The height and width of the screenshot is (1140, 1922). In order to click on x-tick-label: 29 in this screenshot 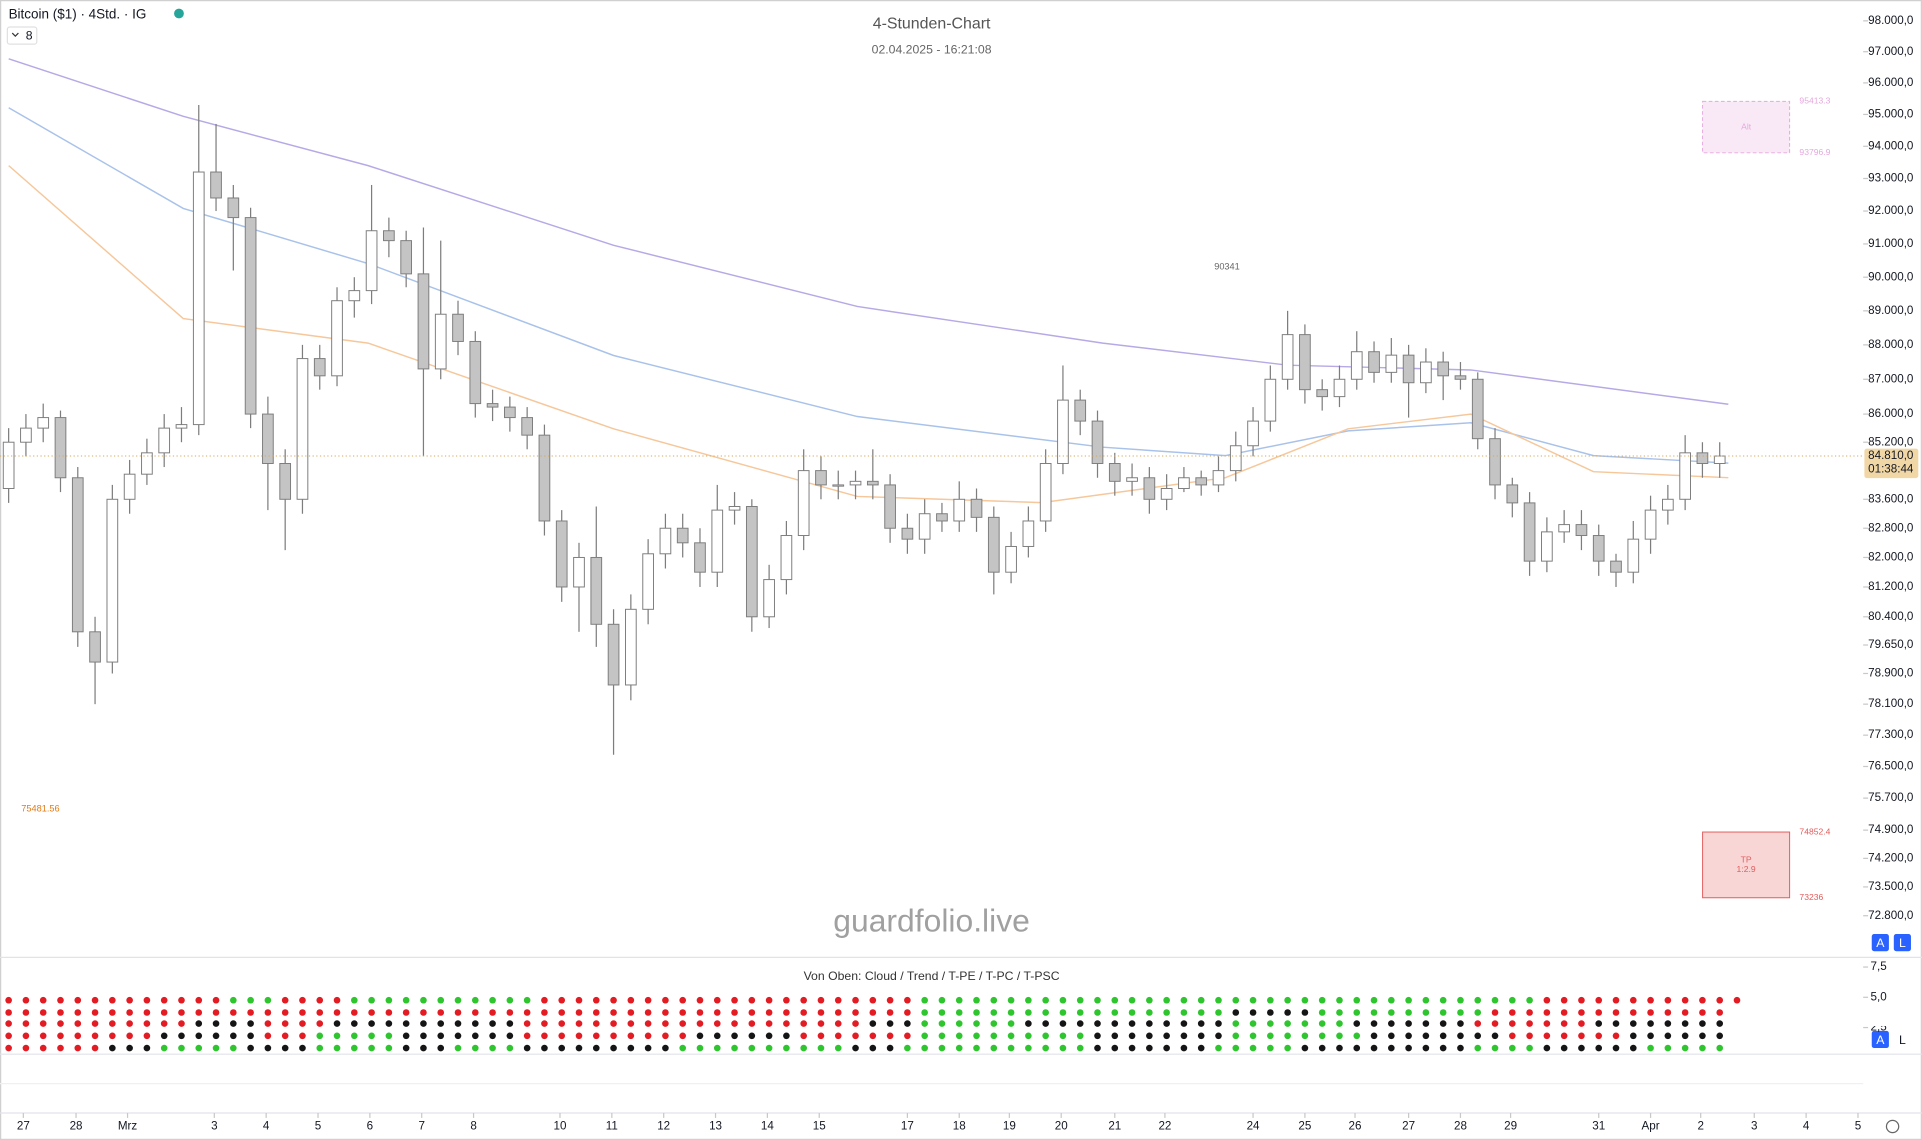, I will do `click(1510, 1126)`.